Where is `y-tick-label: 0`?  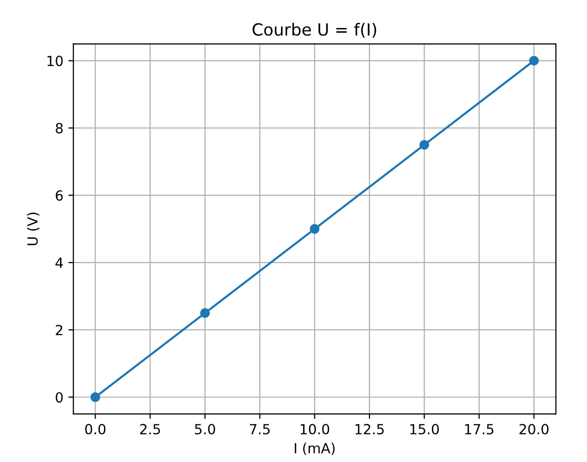
y-tick-label: 0 is located at coordinates (59, 397).